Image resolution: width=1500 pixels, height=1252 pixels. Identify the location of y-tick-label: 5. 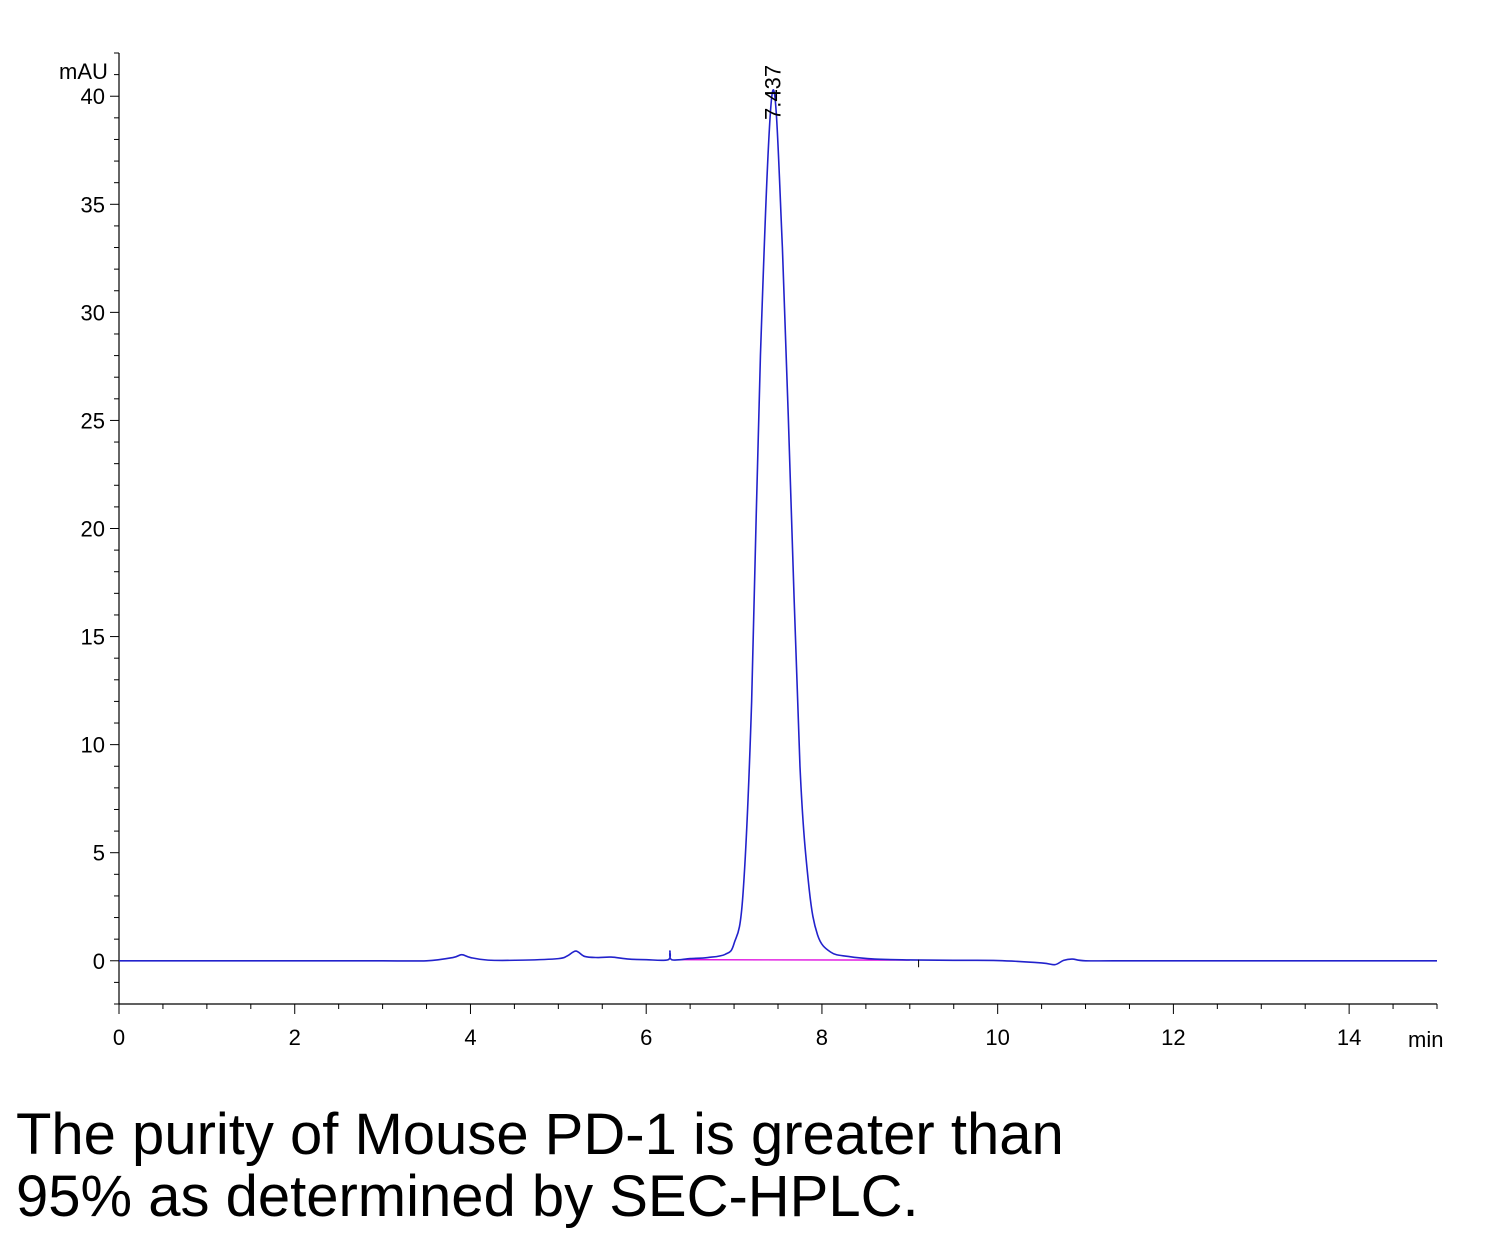
(99, 853).